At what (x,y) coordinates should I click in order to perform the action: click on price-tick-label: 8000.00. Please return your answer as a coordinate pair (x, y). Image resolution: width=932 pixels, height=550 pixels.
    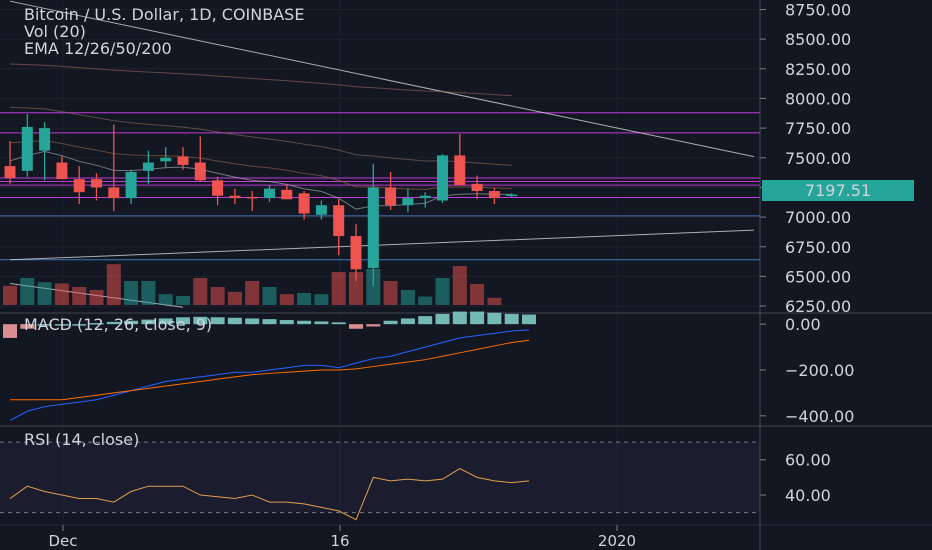
    Looking at the image, I should click on (818, 98).